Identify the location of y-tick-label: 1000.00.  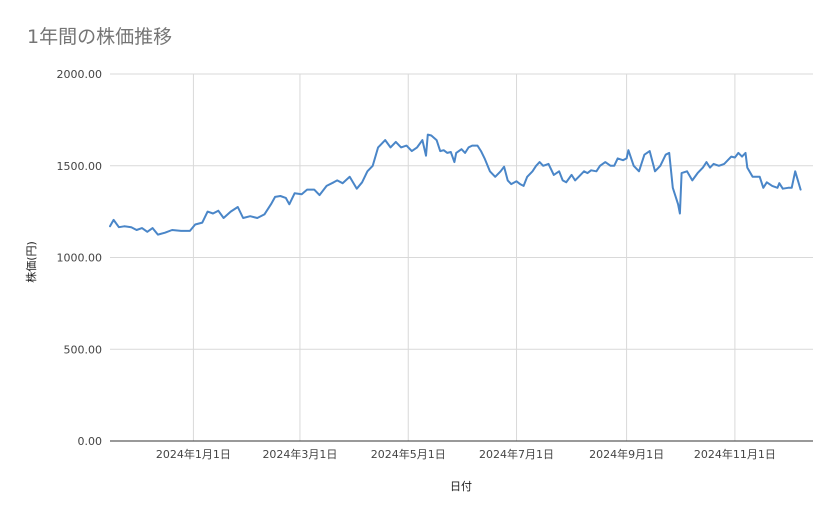
(80, 258).